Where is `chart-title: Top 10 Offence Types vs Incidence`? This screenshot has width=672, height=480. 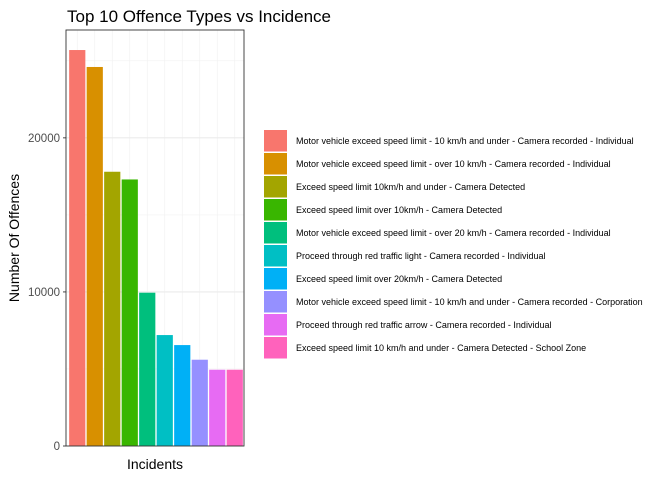
chart-title: Top 10 Offence Types vs Incidence is located at coordinates (199, 16).